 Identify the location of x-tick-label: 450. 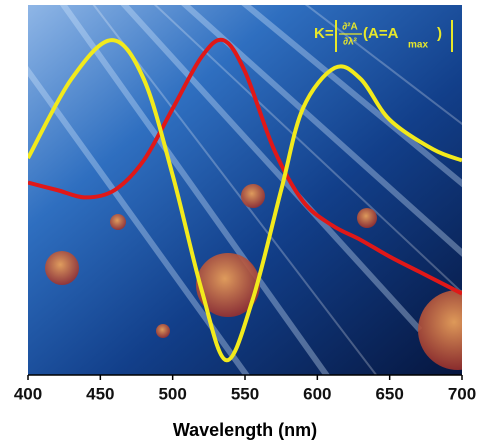
(100, 393).